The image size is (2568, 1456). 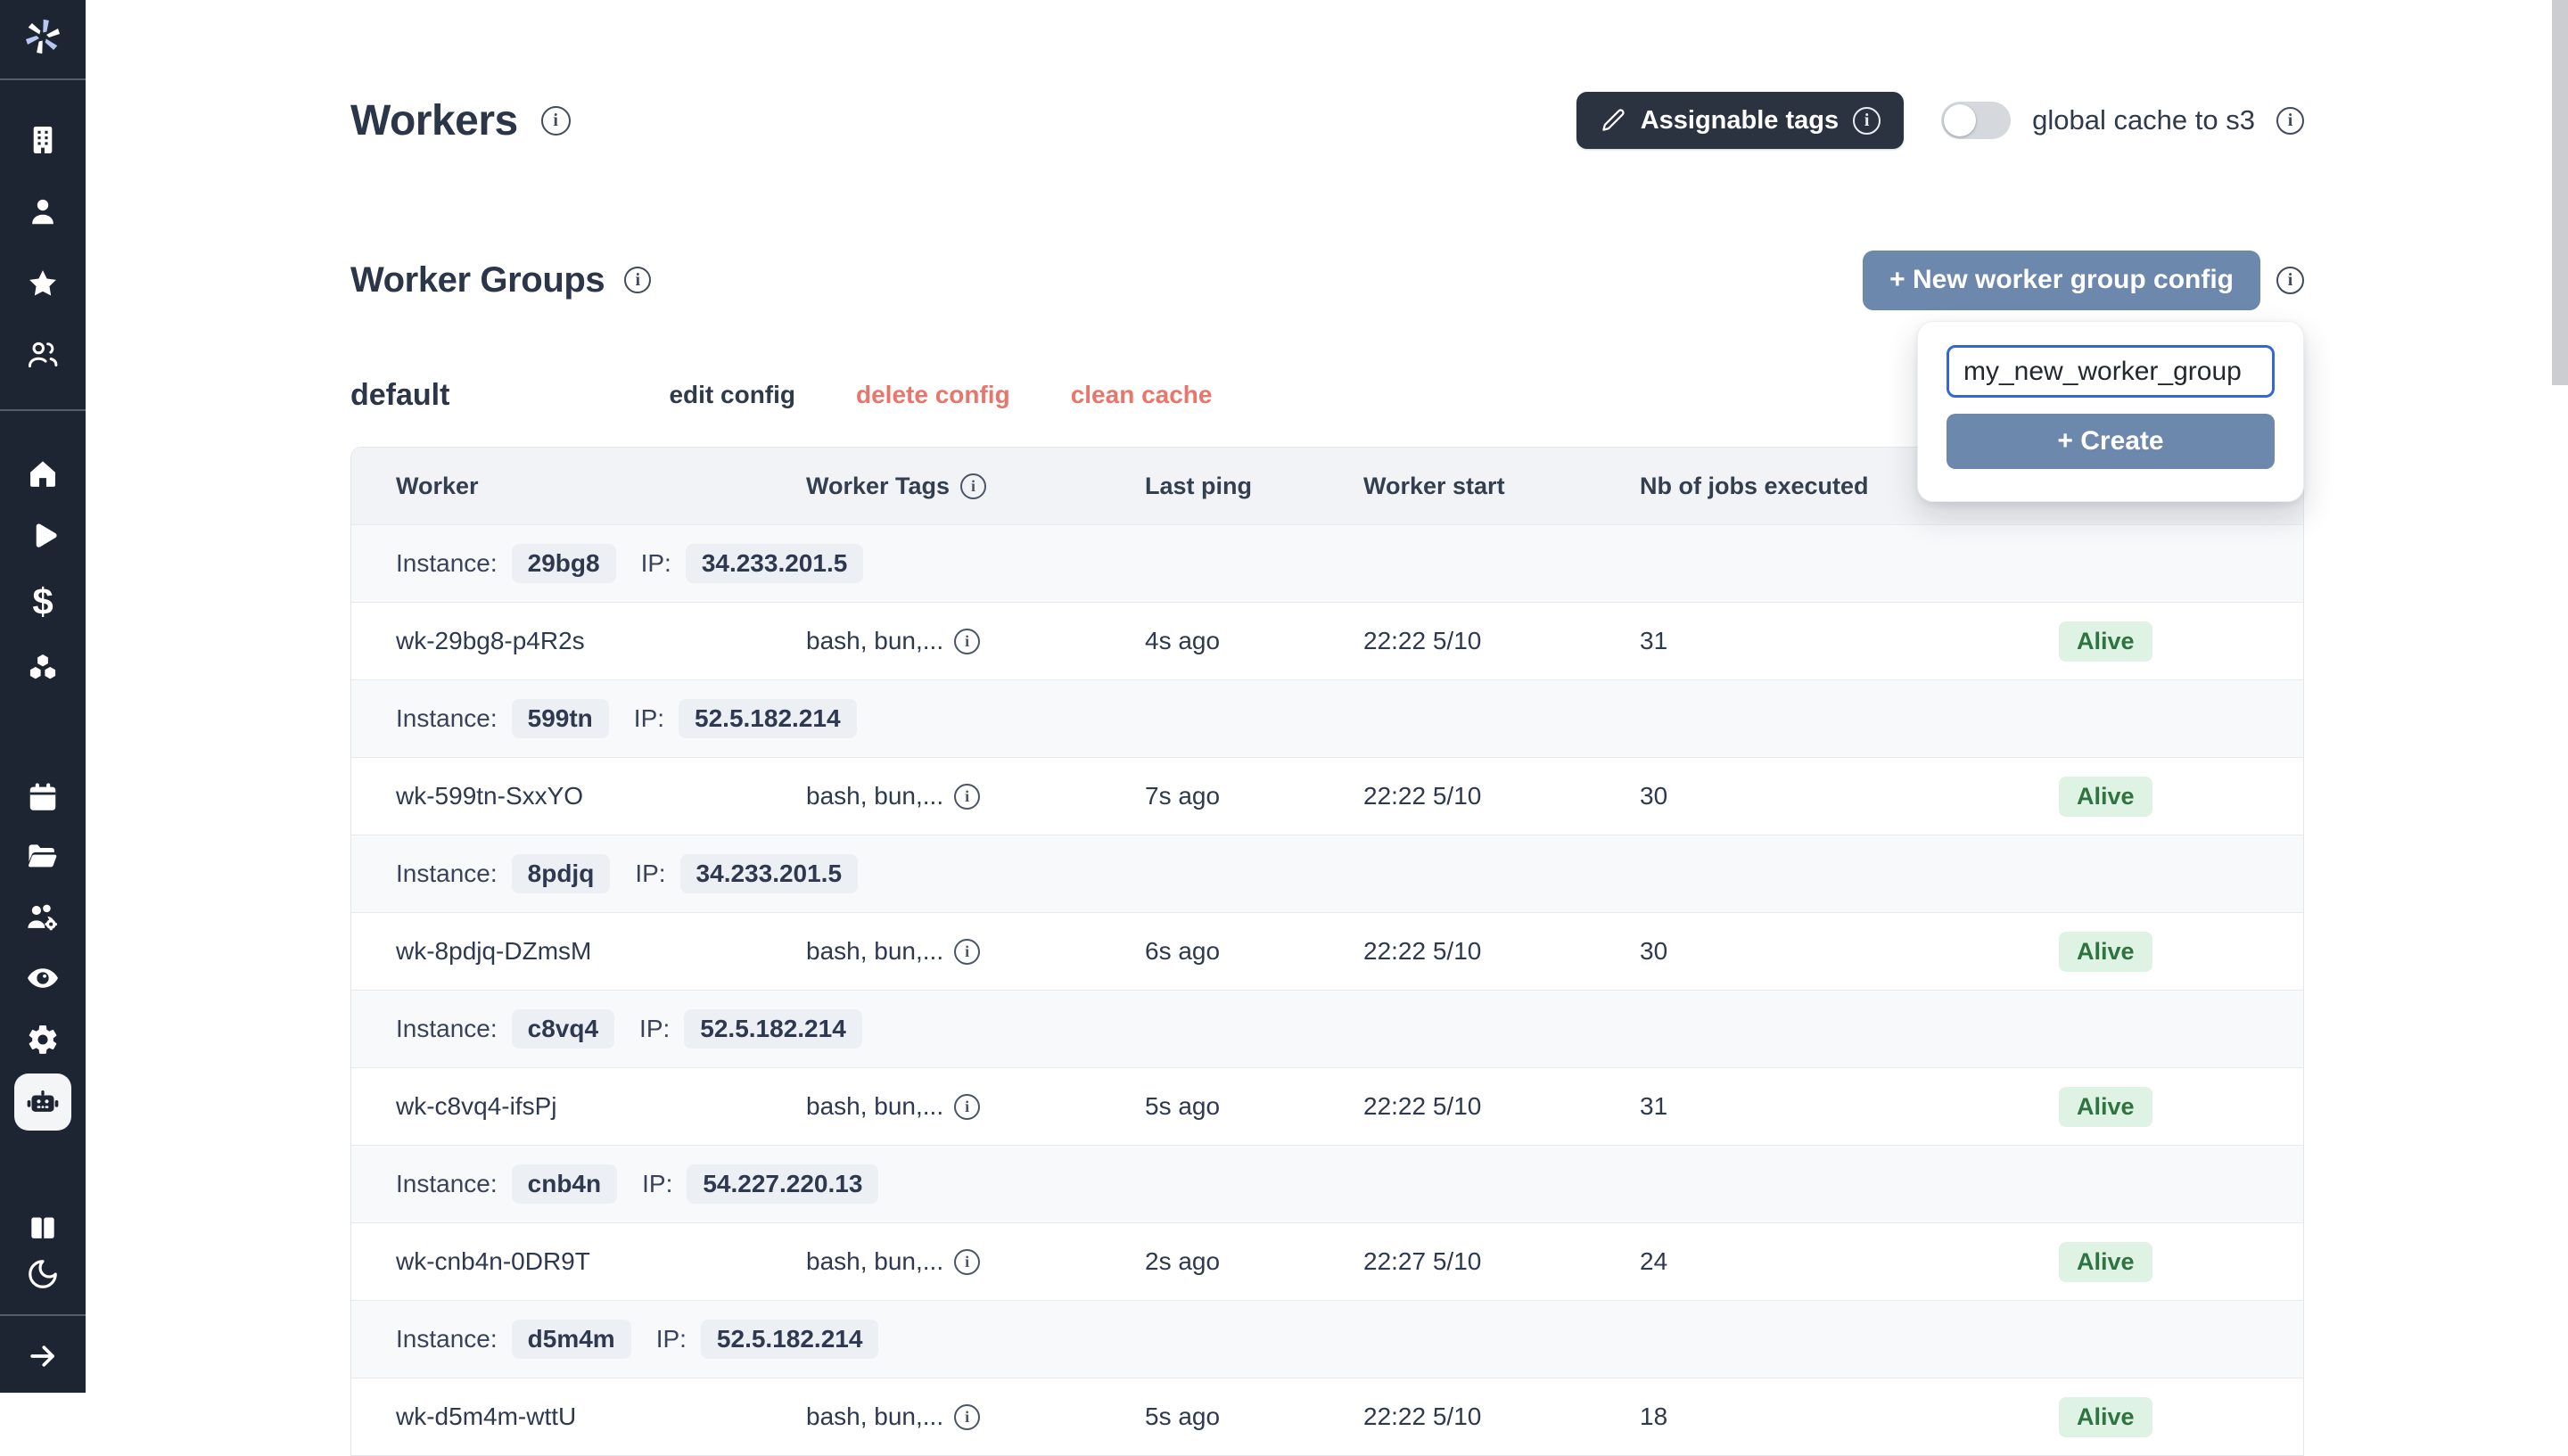 I want to click on new-worker-group-popup: + Create, so click(x=2110, y=411).